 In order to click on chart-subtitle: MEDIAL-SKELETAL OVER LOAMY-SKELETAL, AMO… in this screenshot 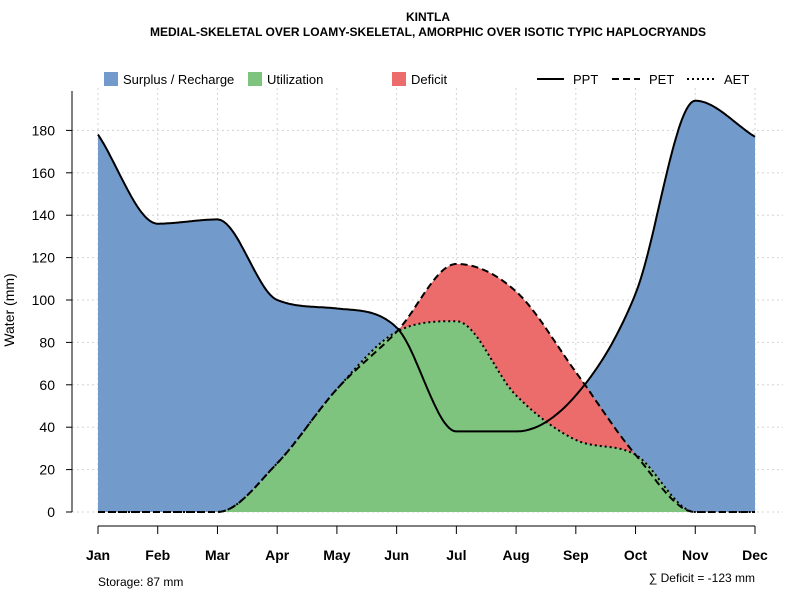, I will do `click(428, 32)`.